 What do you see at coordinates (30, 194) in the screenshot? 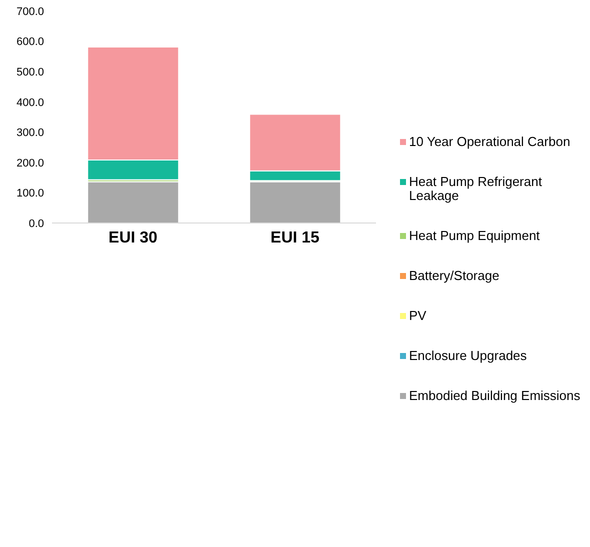
I see `y-tick-label: 100.0` at bounding box center [30, 194].